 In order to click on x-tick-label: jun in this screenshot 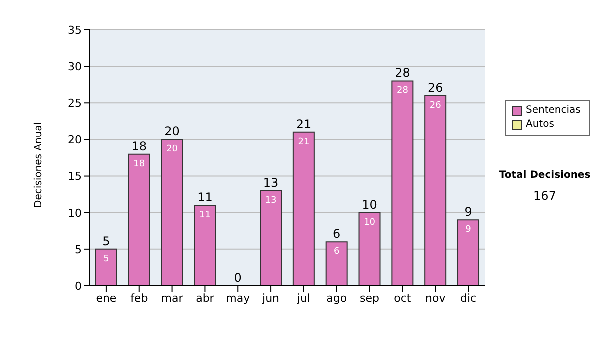, I will do `click(271, 298)`.